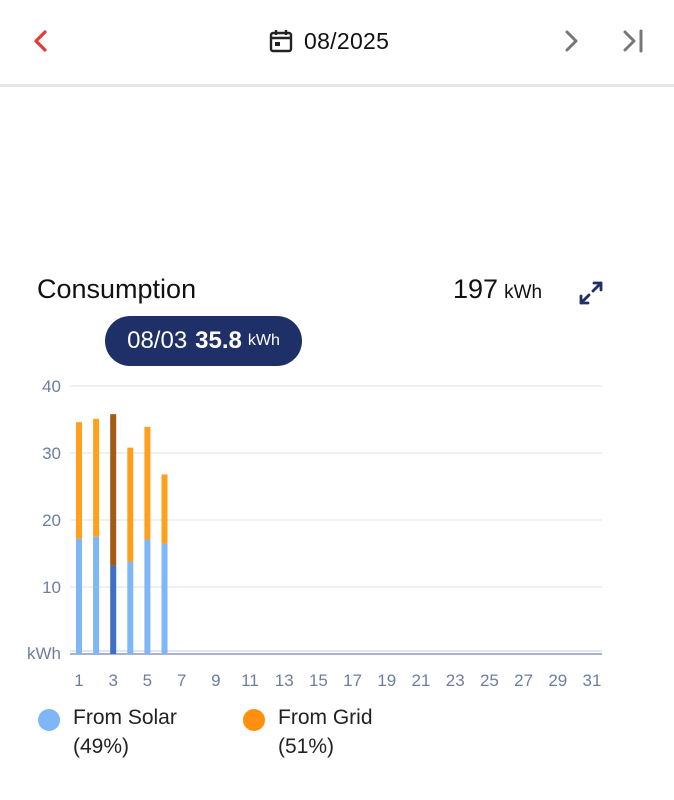 The width and height of the screenshot is (674, 800). What do you see at coordinates (633, 41) in the screenshot?
I see `skip-to-last-icon` at bounding box center [633, 41].